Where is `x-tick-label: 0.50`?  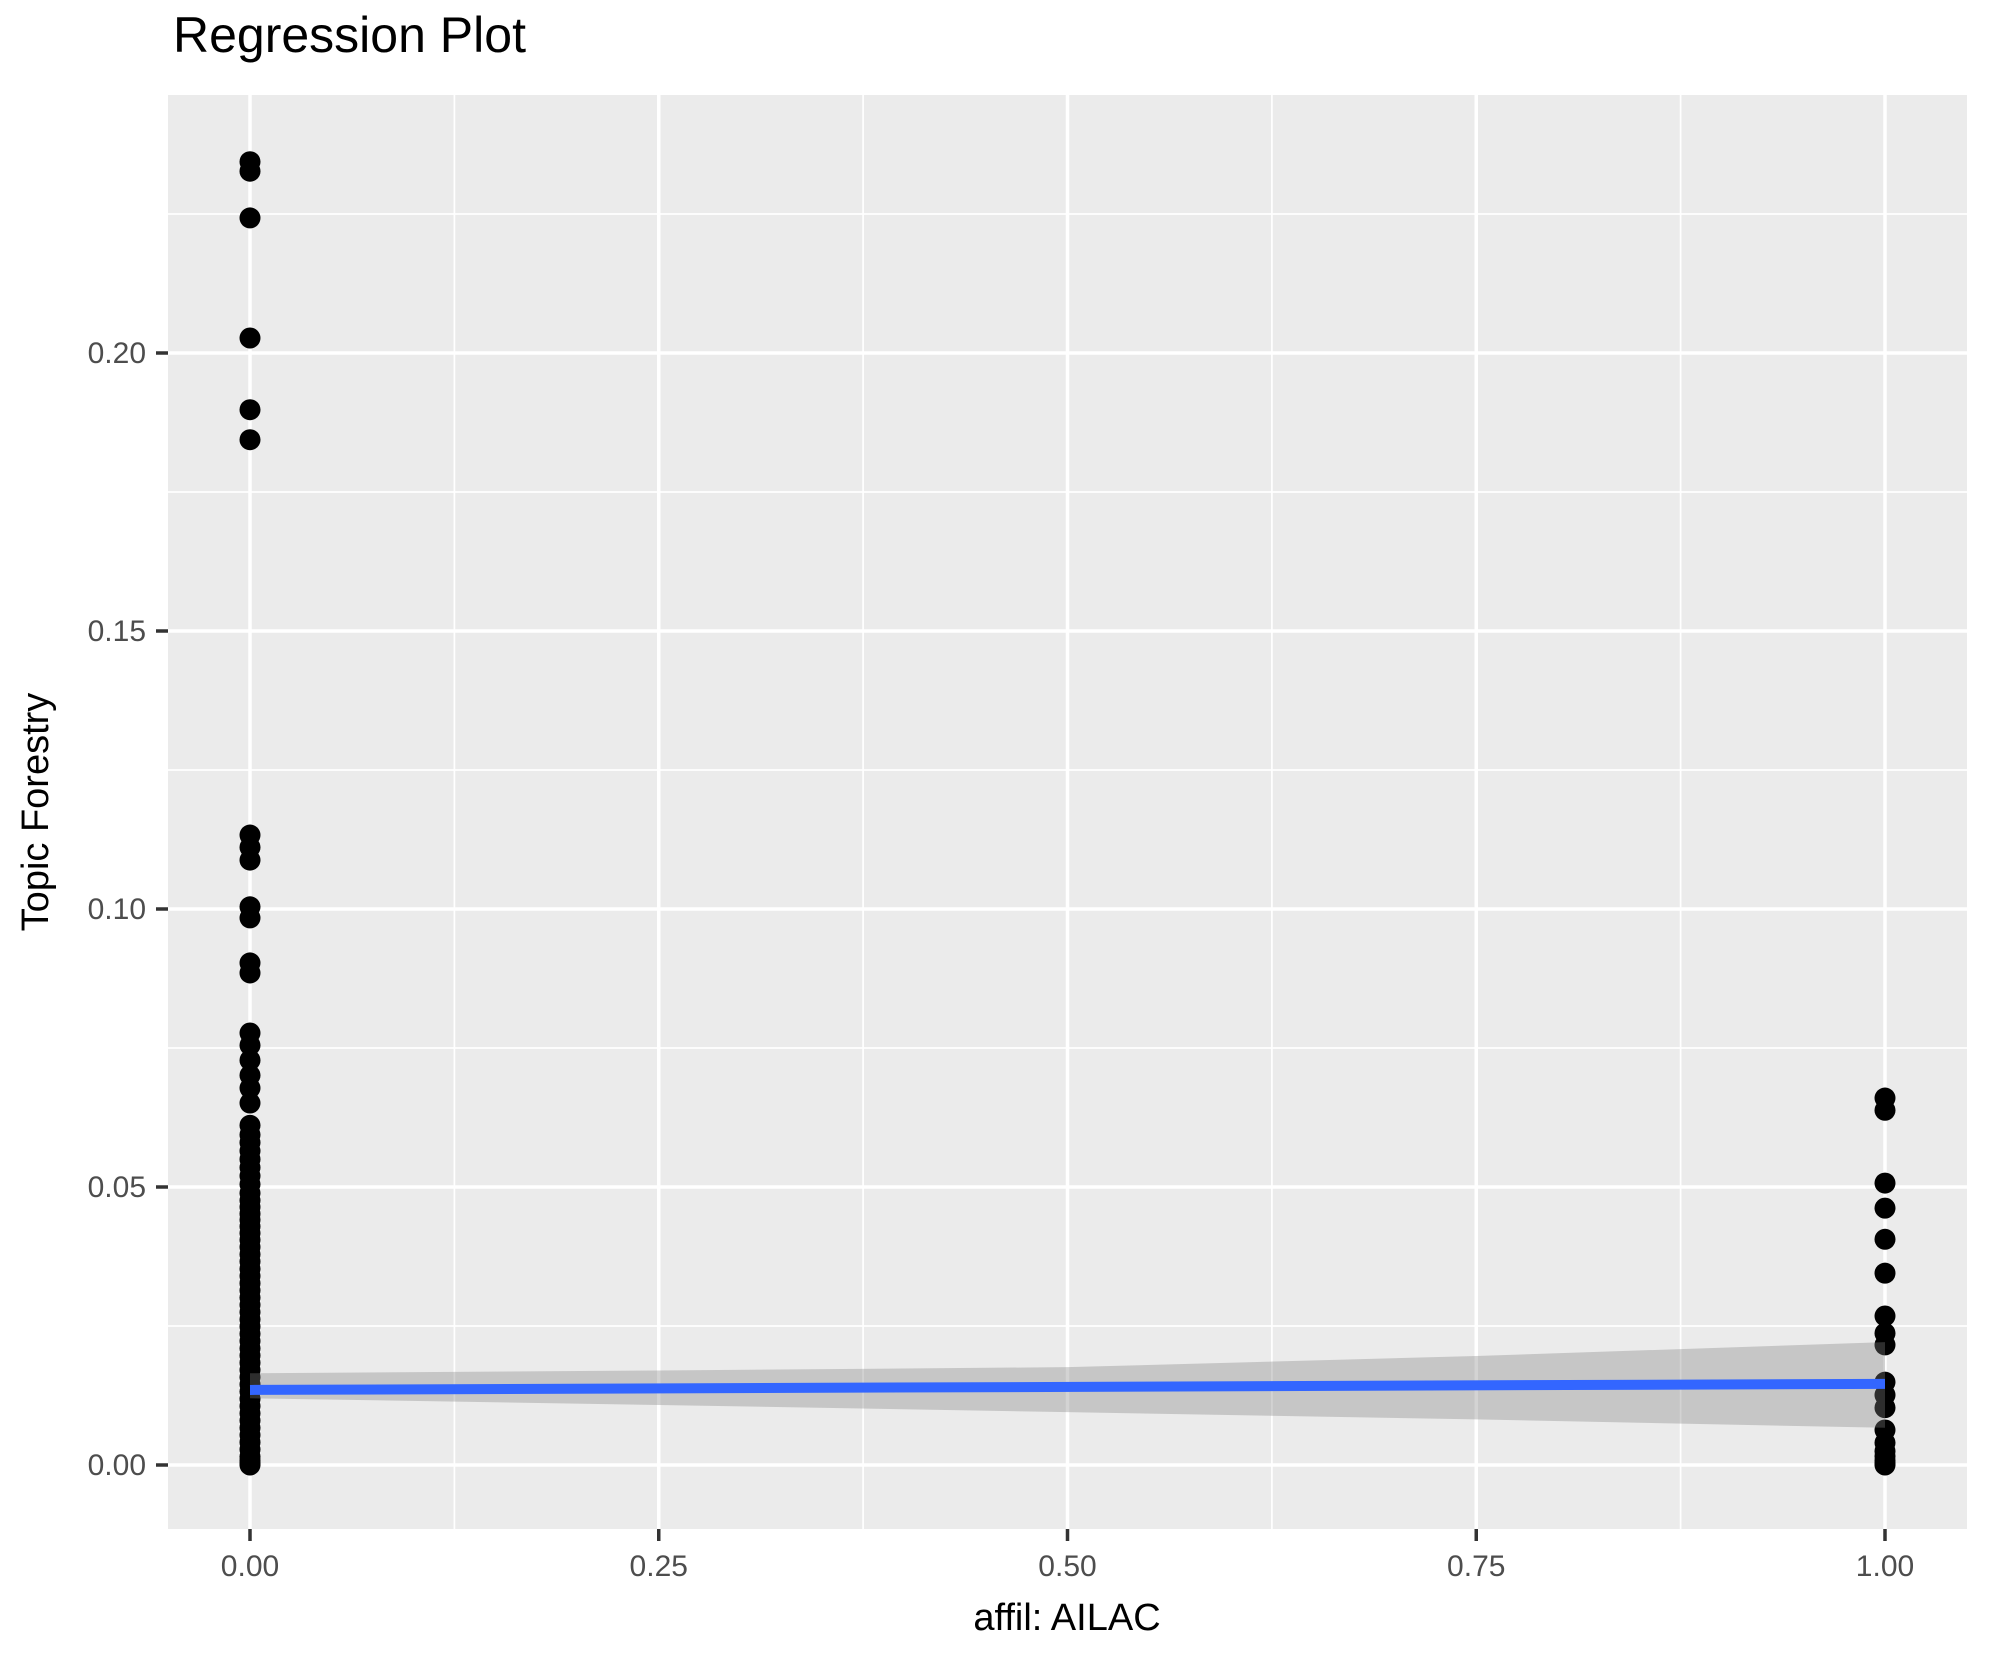 x-tick-label: 0.50 is located at coordinates (1067, 1566).